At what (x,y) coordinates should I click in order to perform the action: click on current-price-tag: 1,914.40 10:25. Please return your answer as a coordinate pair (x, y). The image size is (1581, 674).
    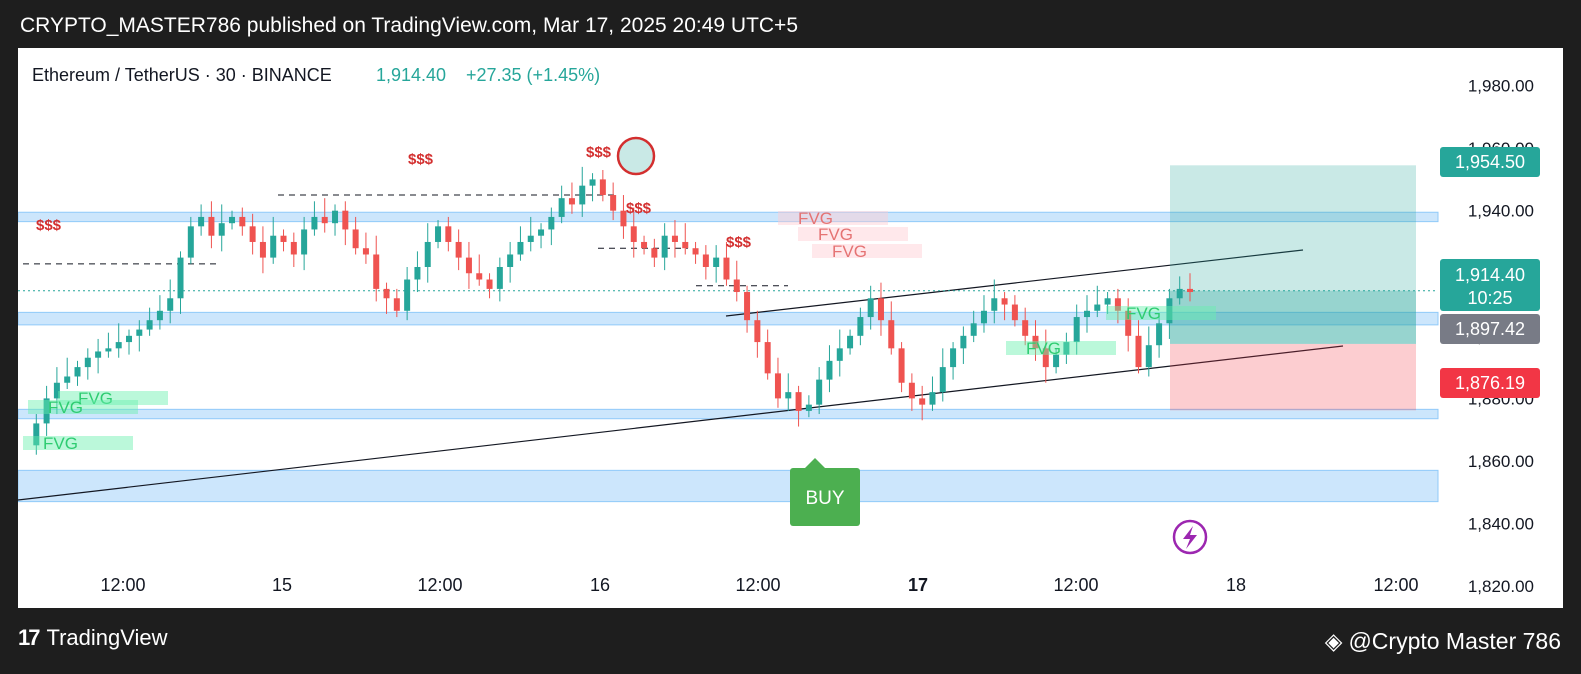
    Looking at the image, I should click on (1490, 285).